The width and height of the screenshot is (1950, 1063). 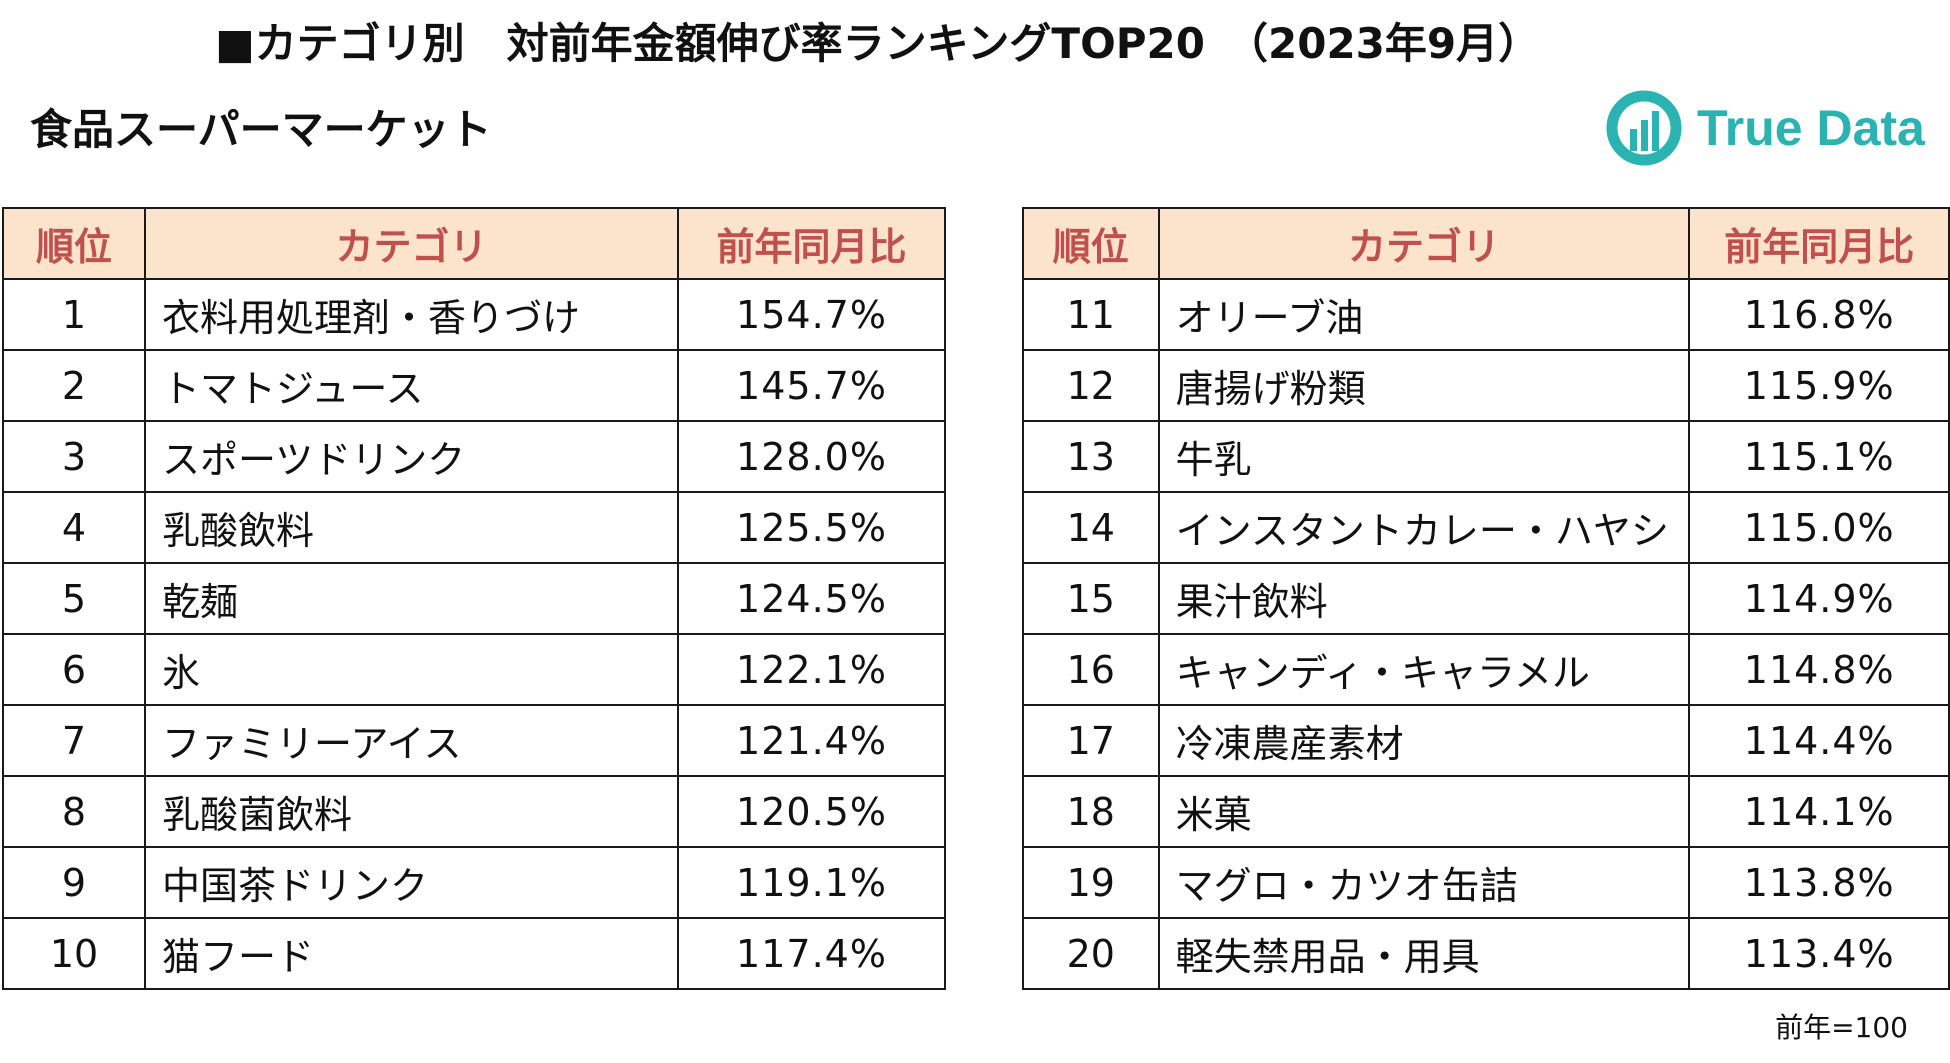 I want to click on ratio-cell: 119.1%, so click(x=811, y=882).